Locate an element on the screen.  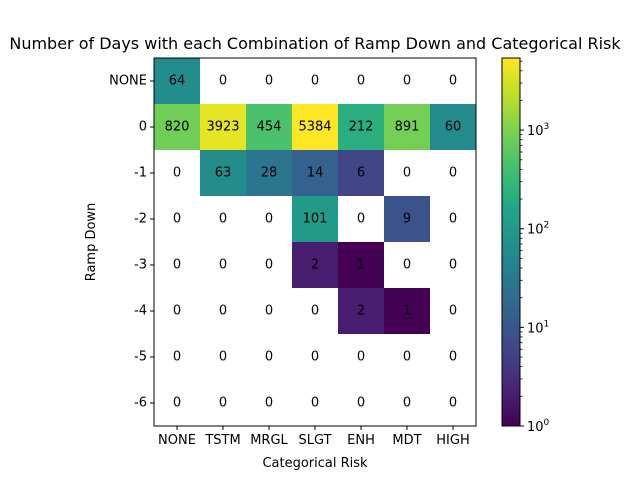
cell-value-label: 14 is located at coordinates (315, 173).